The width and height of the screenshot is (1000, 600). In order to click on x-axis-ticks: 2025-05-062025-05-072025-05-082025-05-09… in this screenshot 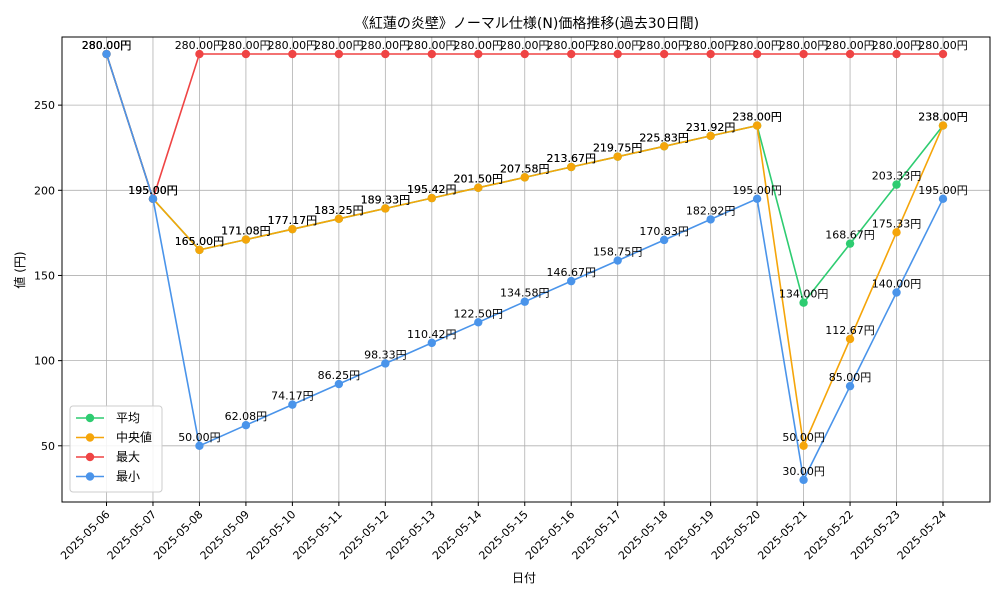, I will do `click(503, 532)`.